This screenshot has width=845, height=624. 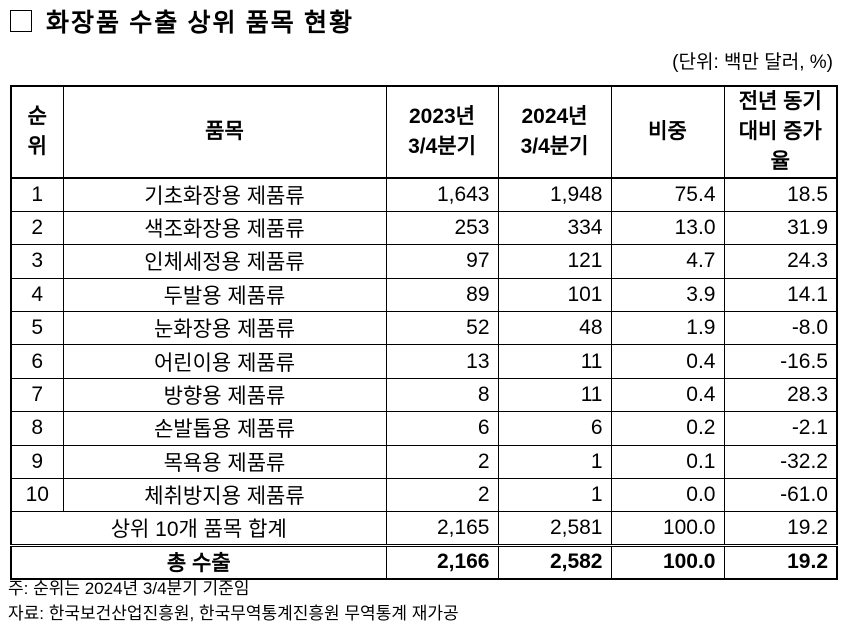 What do you see at coordinates (554, 562) in the screenshot?
I see `cell: 2,582` at bounding box center [554, 562].